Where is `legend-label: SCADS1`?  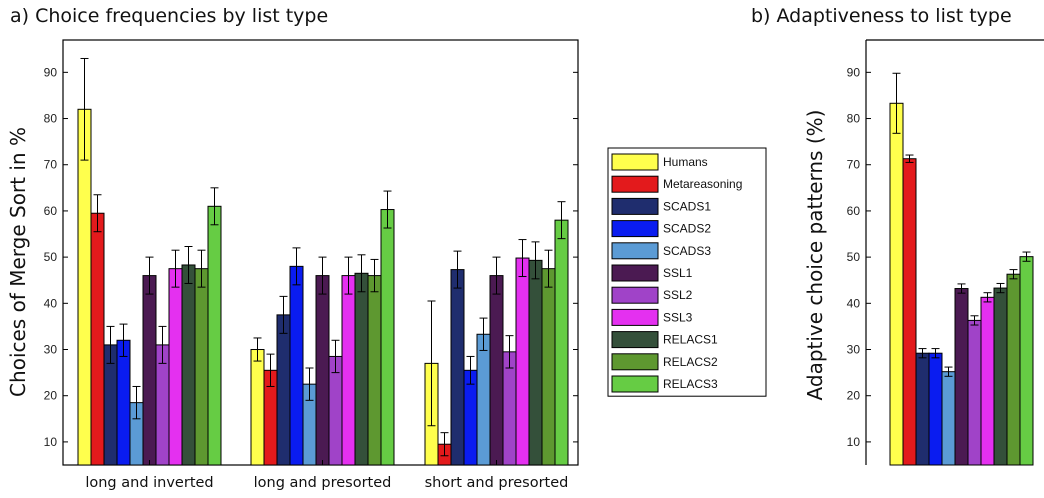
legend-label: SCADS1 is located at coordinates (687, 206).